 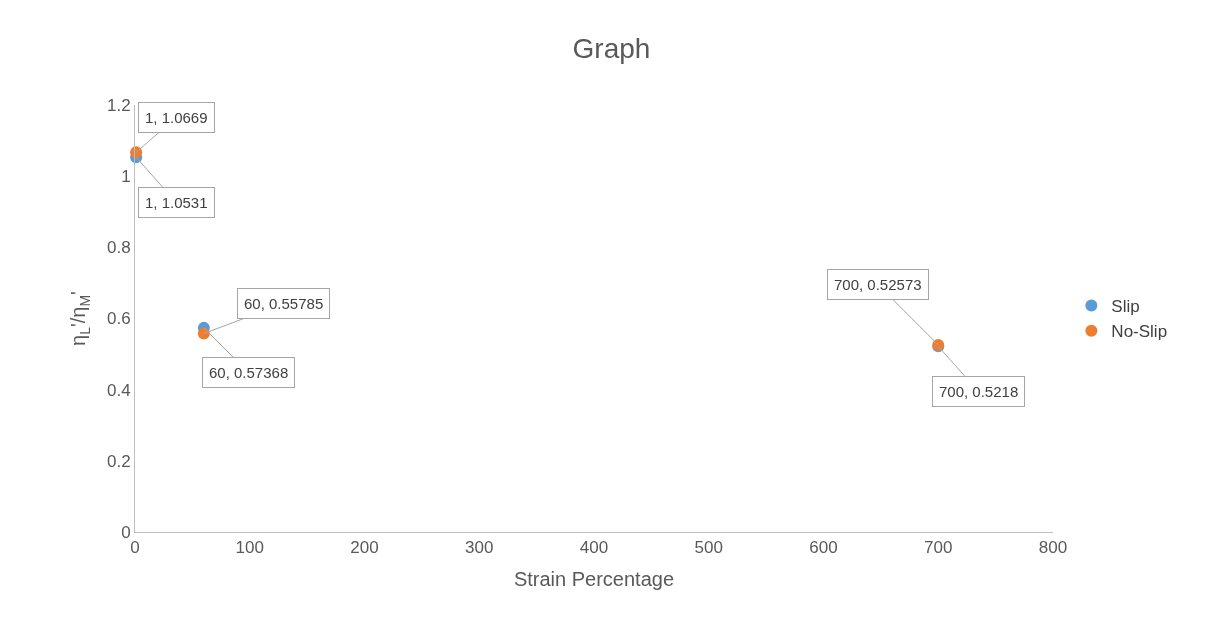 I want to click on data-label: 60, 0.55785, so click(x=284, y=303).